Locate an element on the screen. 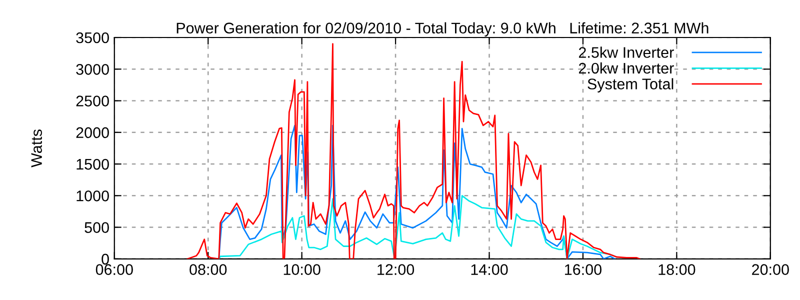 This screenshot has width=800, height=300. y-tick-label: 500 is located at coordinates (96, 227).